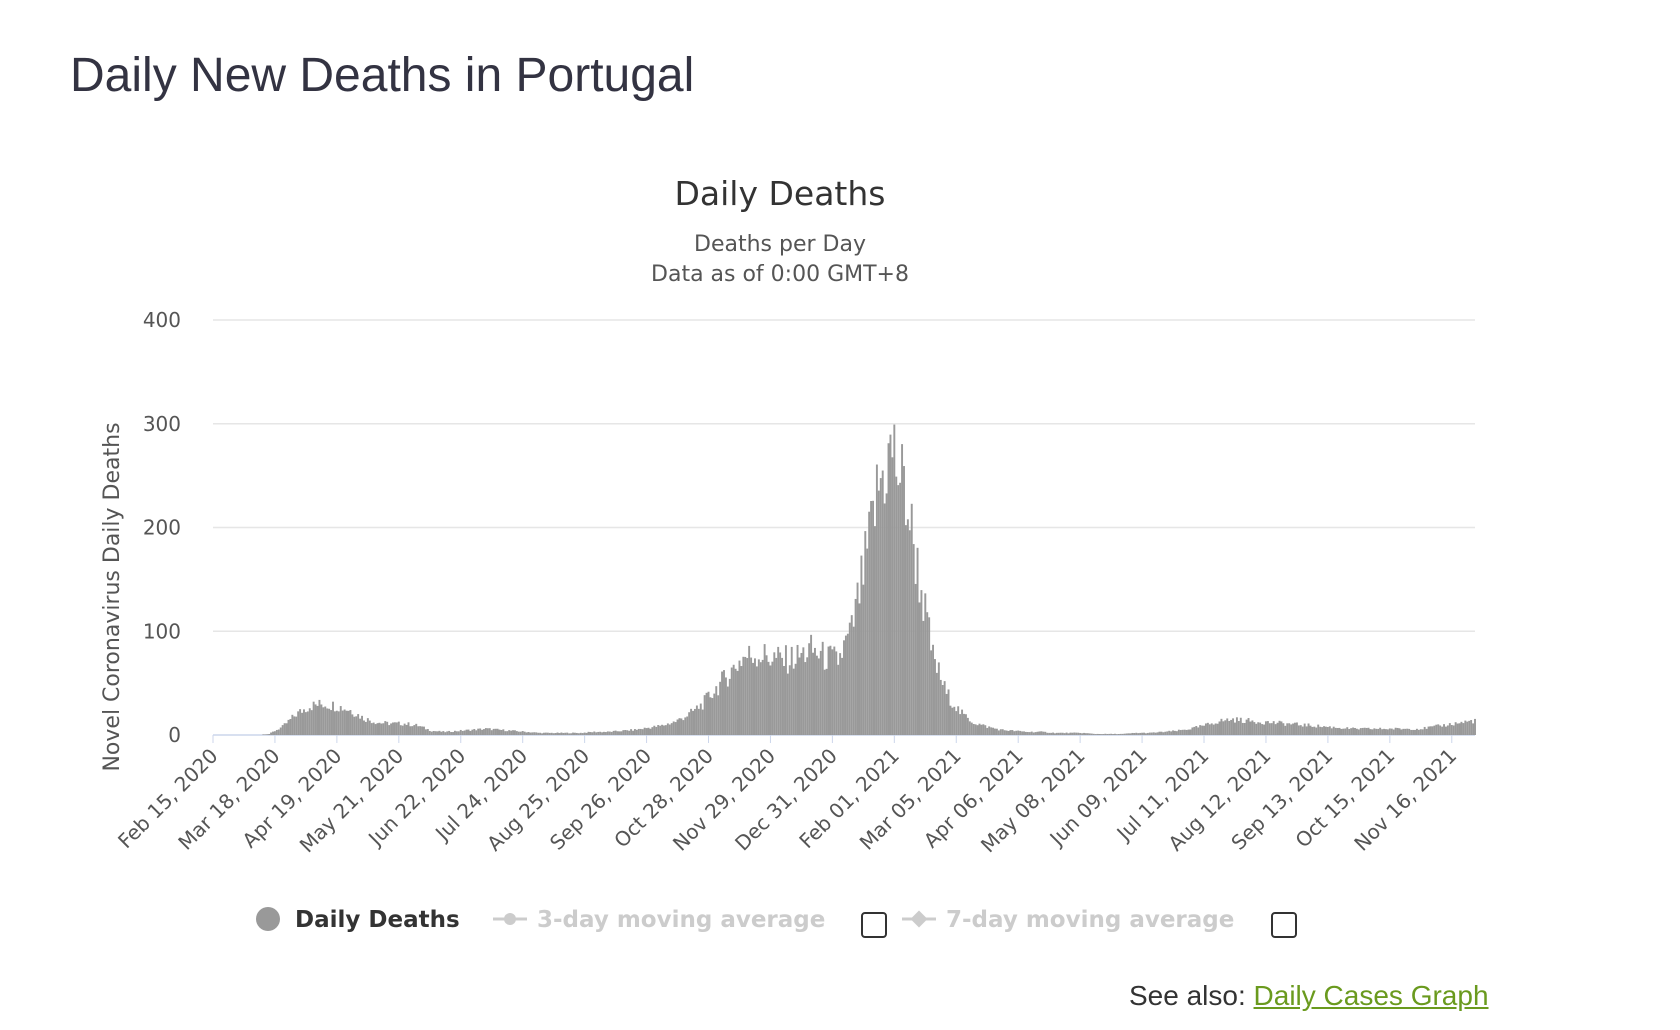  What do you see at coordinates (1068, 920) in the screenshot?
I see `legend-item-7-day-average: 7-day moving average` at bounding box center [1068, 920].